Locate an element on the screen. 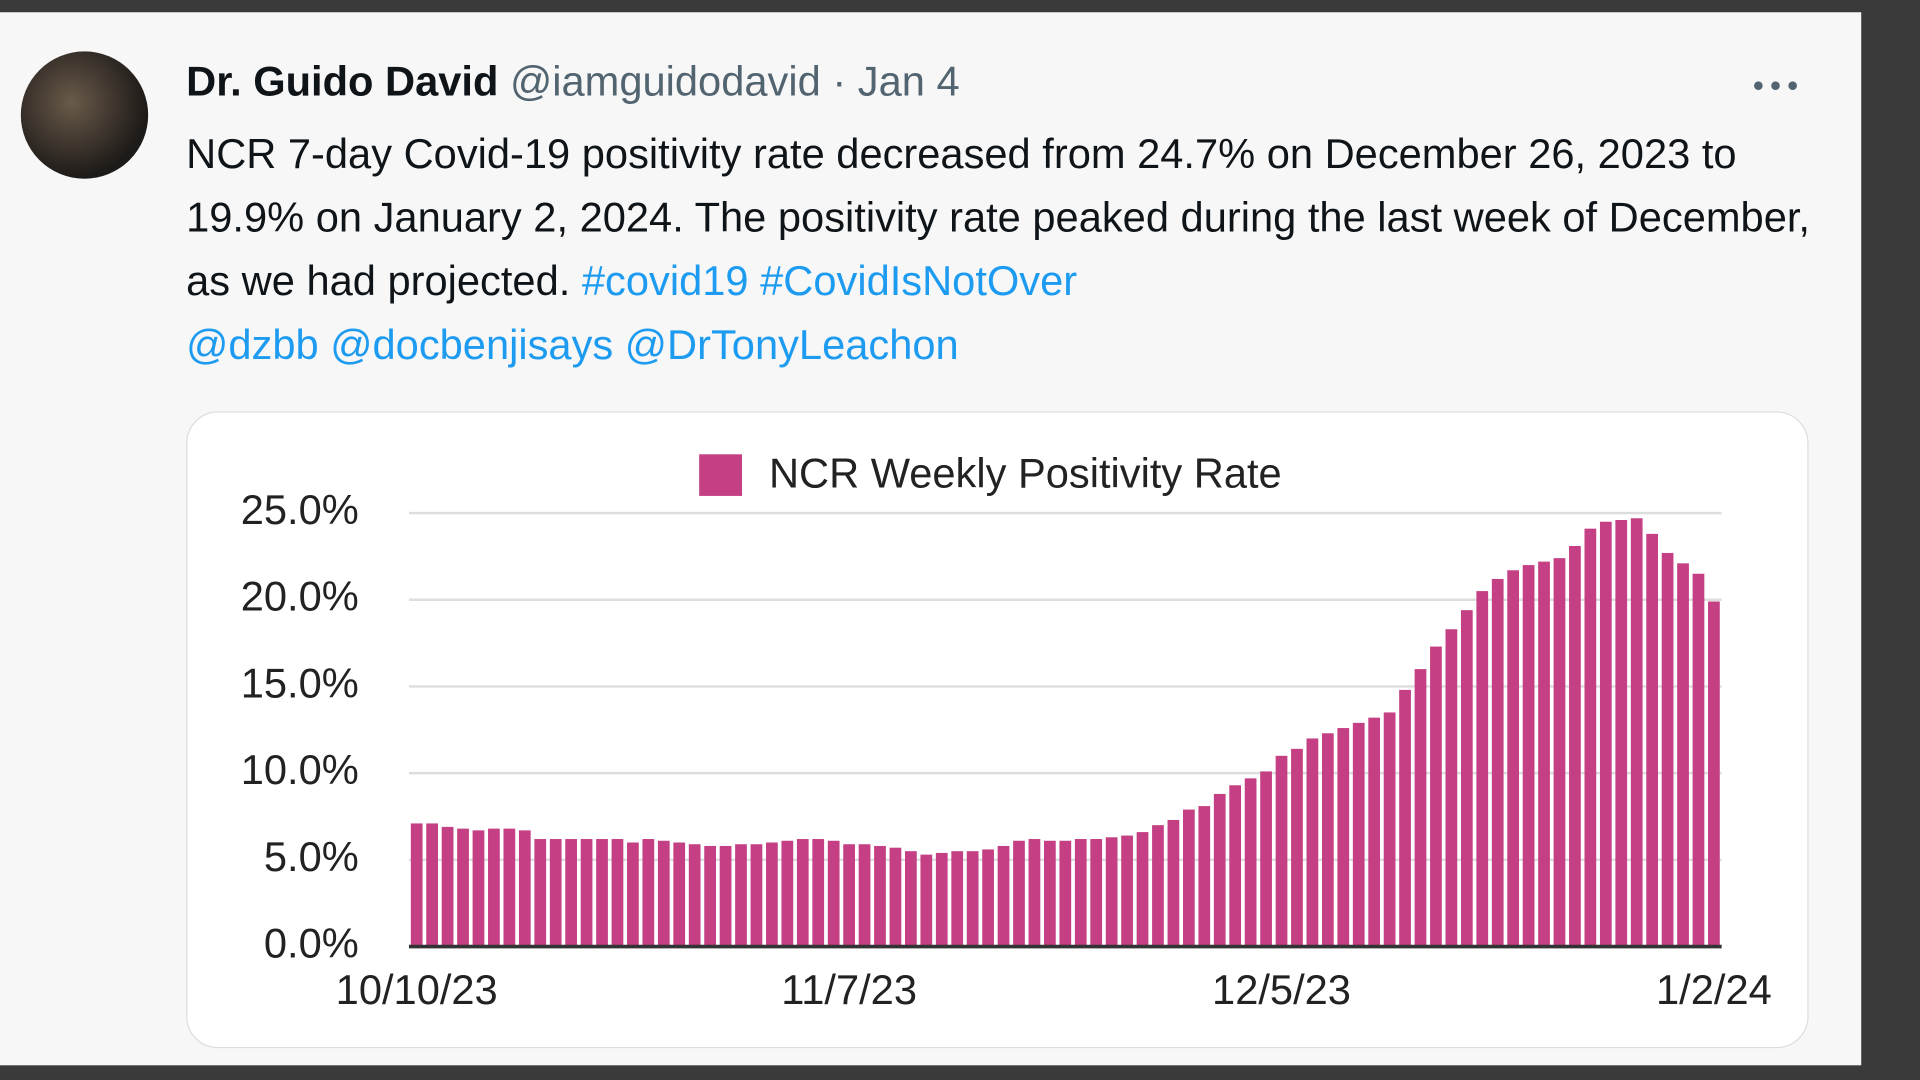 The image size is (1920, 1080). avatar is located at coordinates (84, 115).